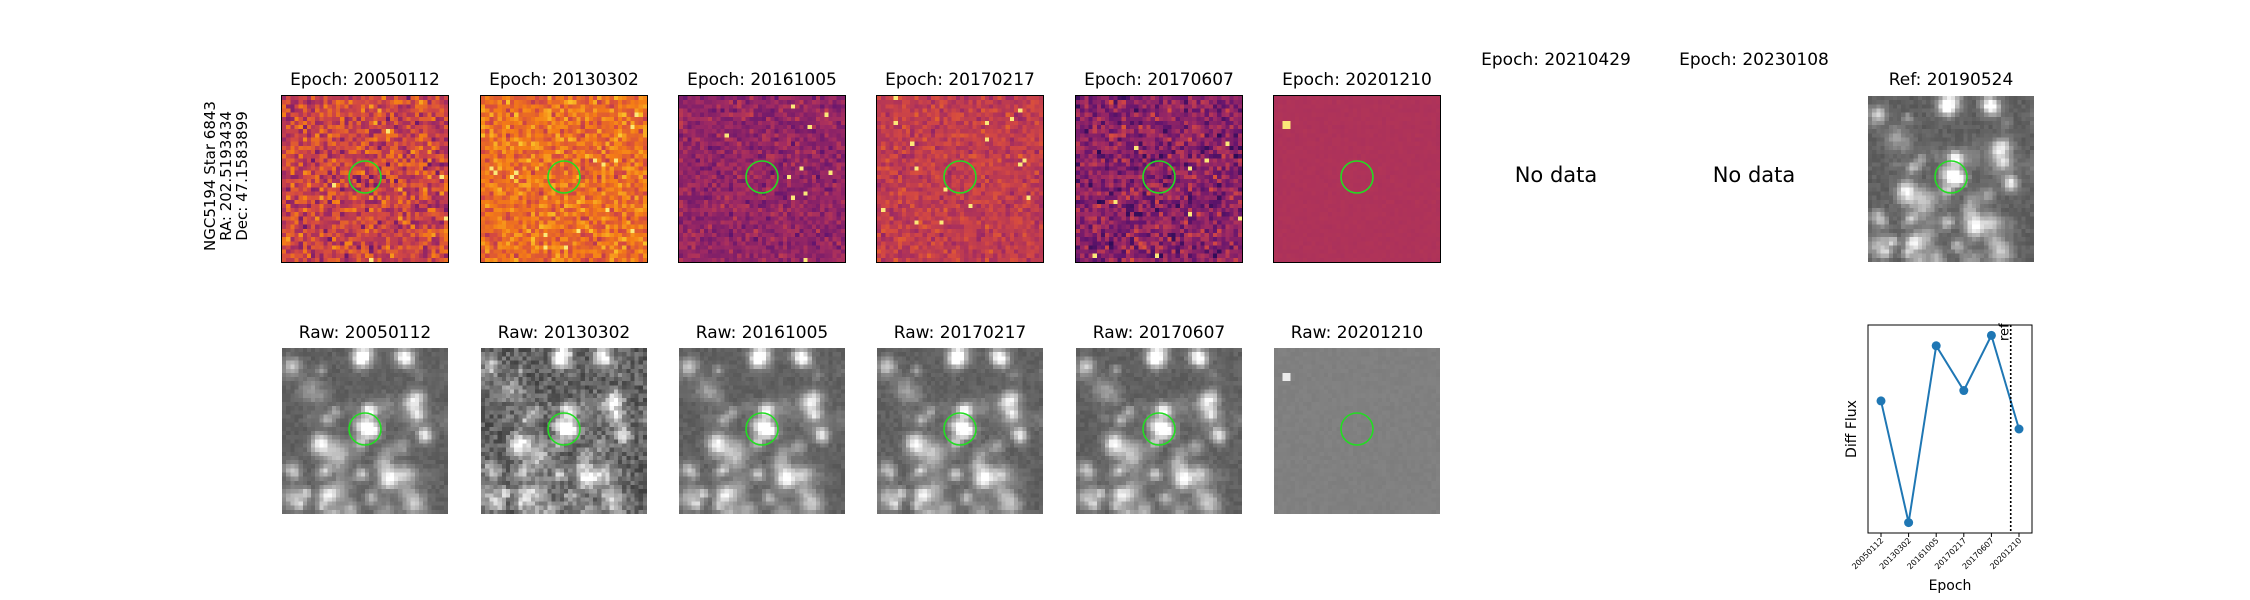  I want to click on y-axis-label: Diff Flux, so click(1852, 429).